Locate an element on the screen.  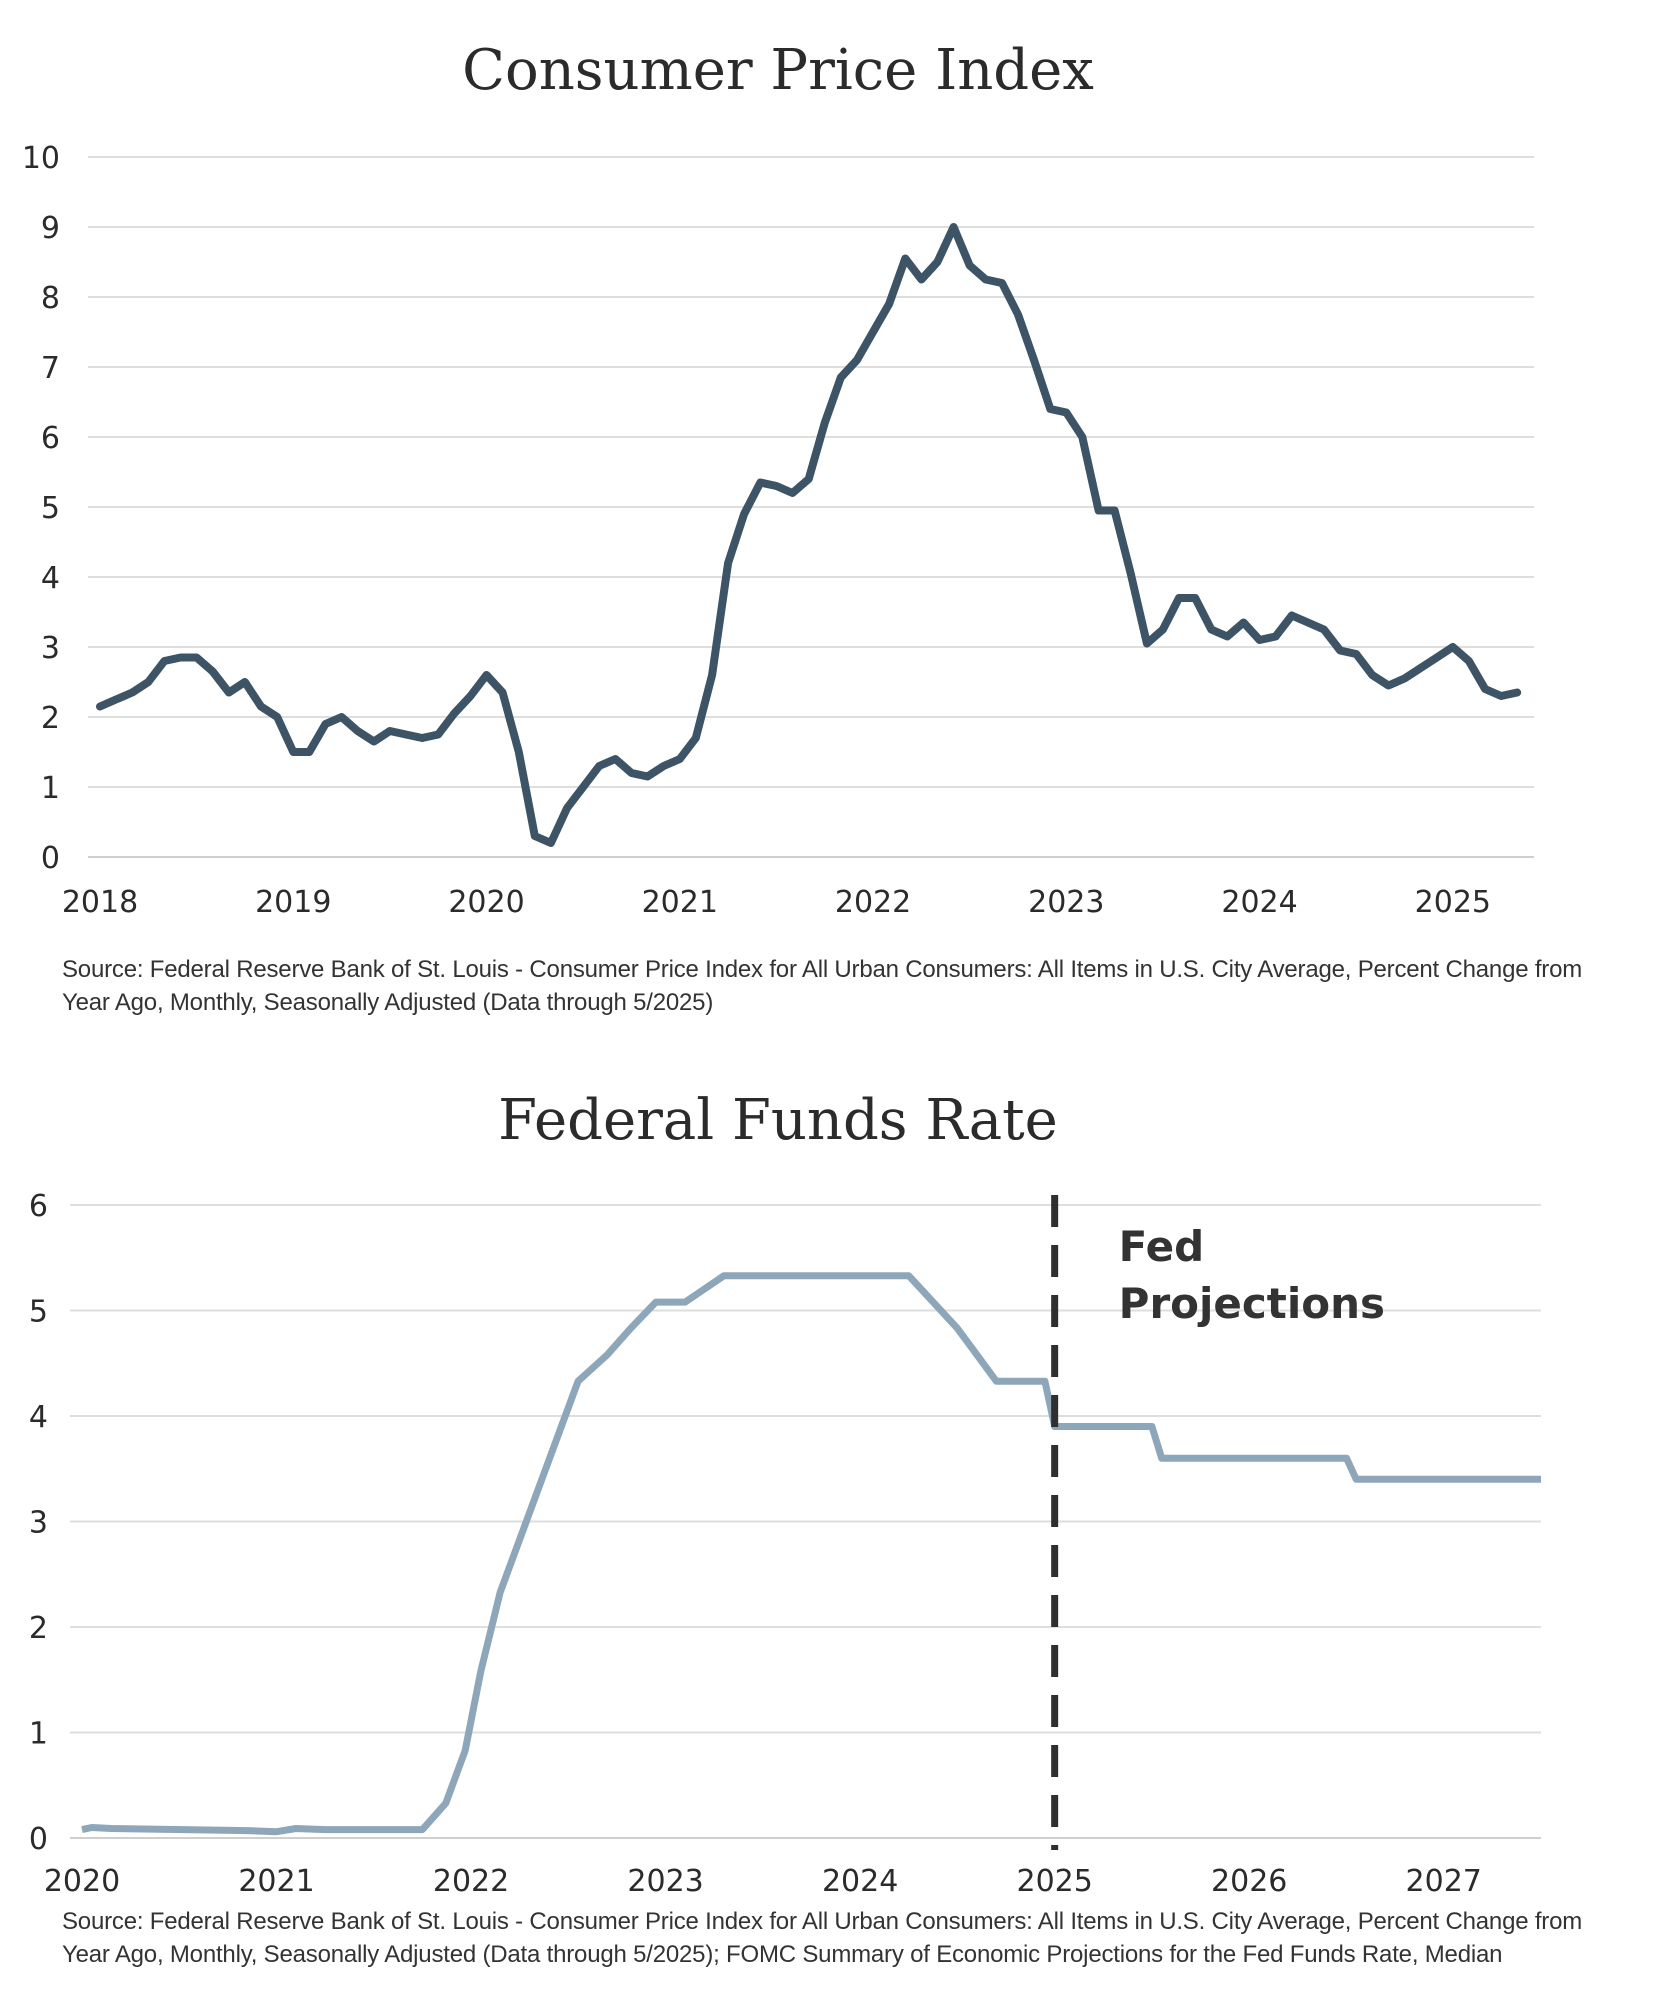
cpi-y-tick: 1 is located at coordinates (50, 788).